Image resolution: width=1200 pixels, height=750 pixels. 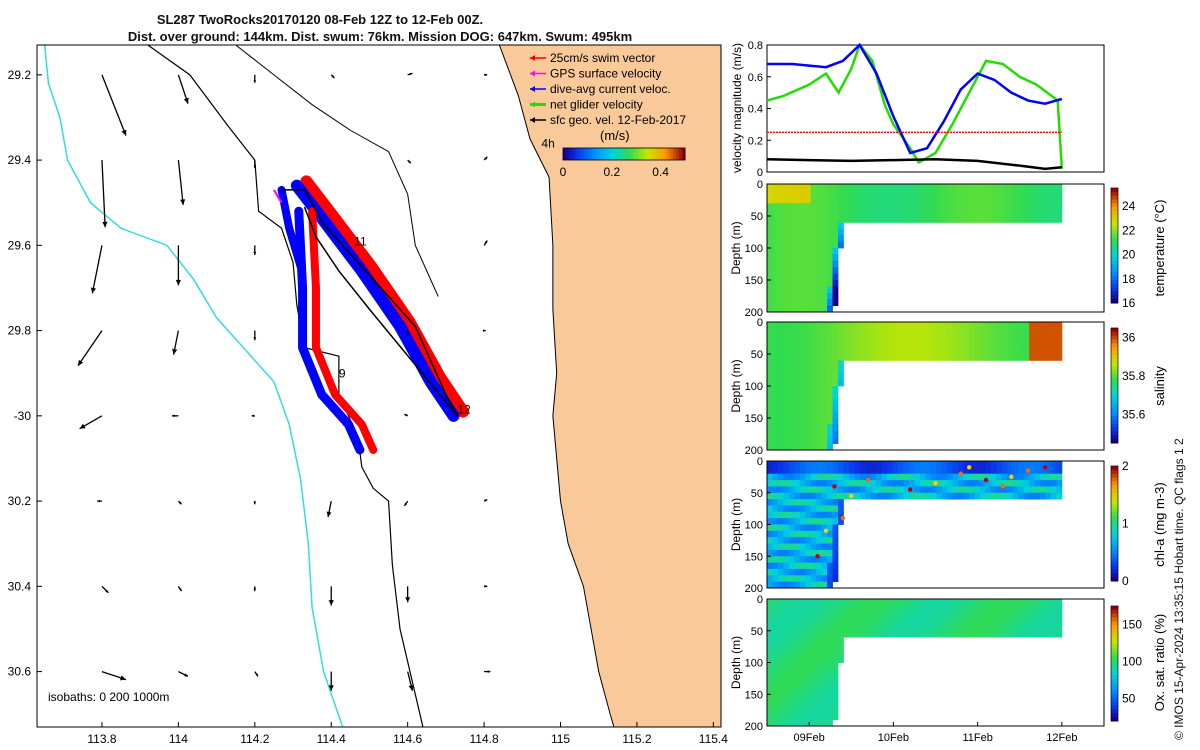 What do you see at coordinates (1114, 544) in the screenshot?
I see `chla-panel-colorbar-cell` at bounding box center [1114, 544].